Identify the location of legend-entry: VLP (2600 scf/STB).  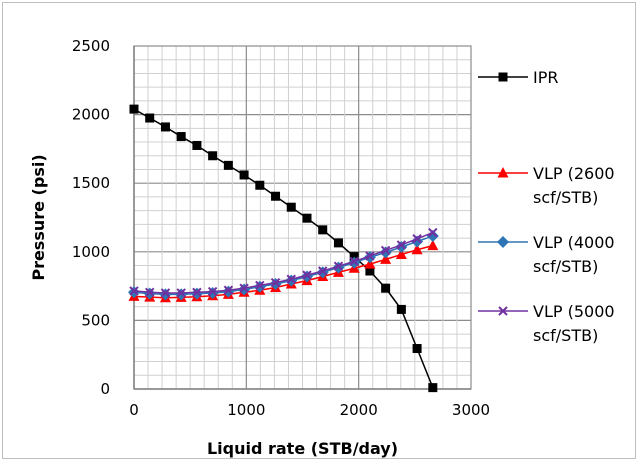
(546, 185).